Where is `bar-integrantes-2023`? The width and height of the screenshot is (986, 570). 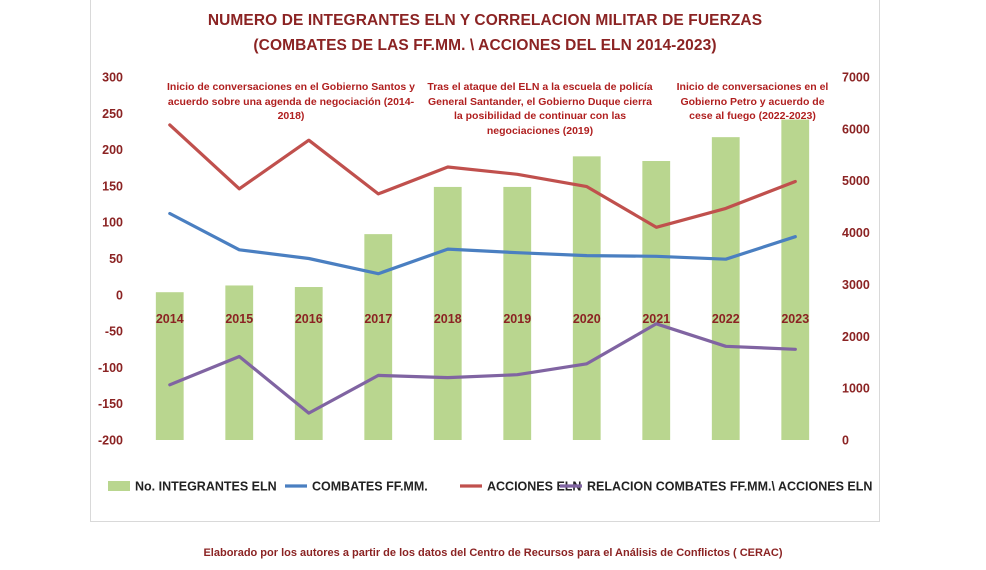
bar-integrantes-2023 is located at coordinates (795, 279).